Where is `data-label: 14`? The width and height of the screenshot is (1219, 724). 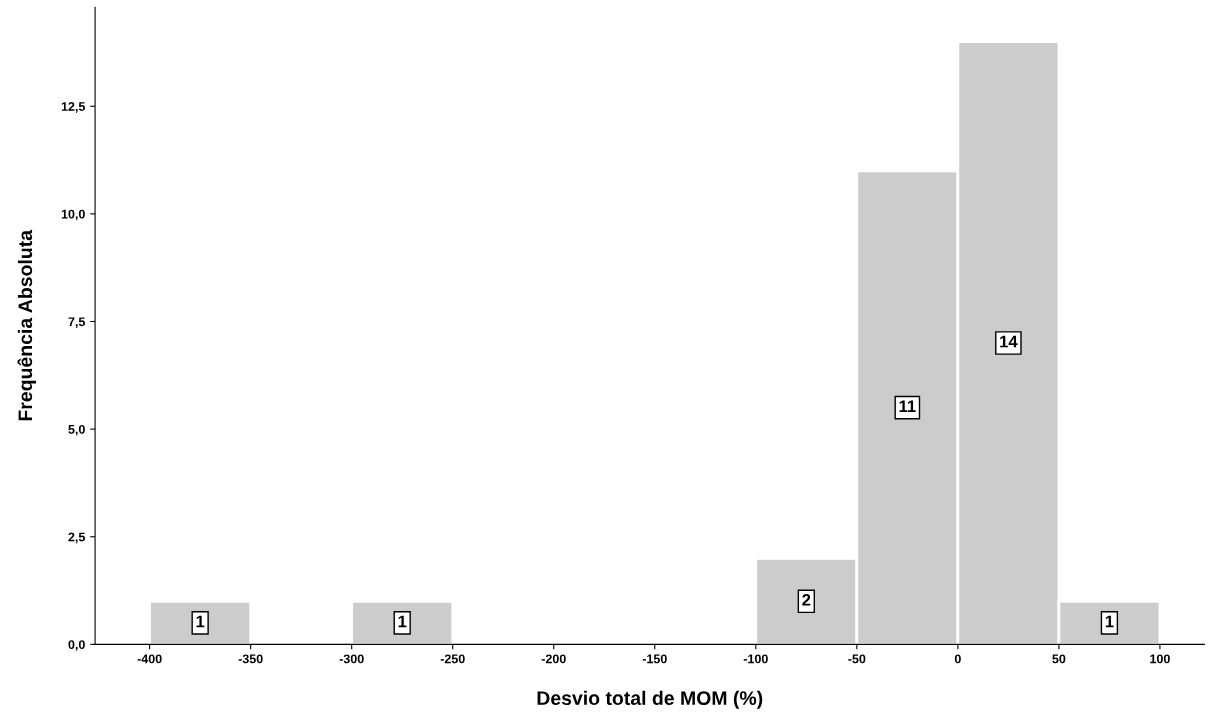
data-label: 14 is located at coordinates (1009, 341).